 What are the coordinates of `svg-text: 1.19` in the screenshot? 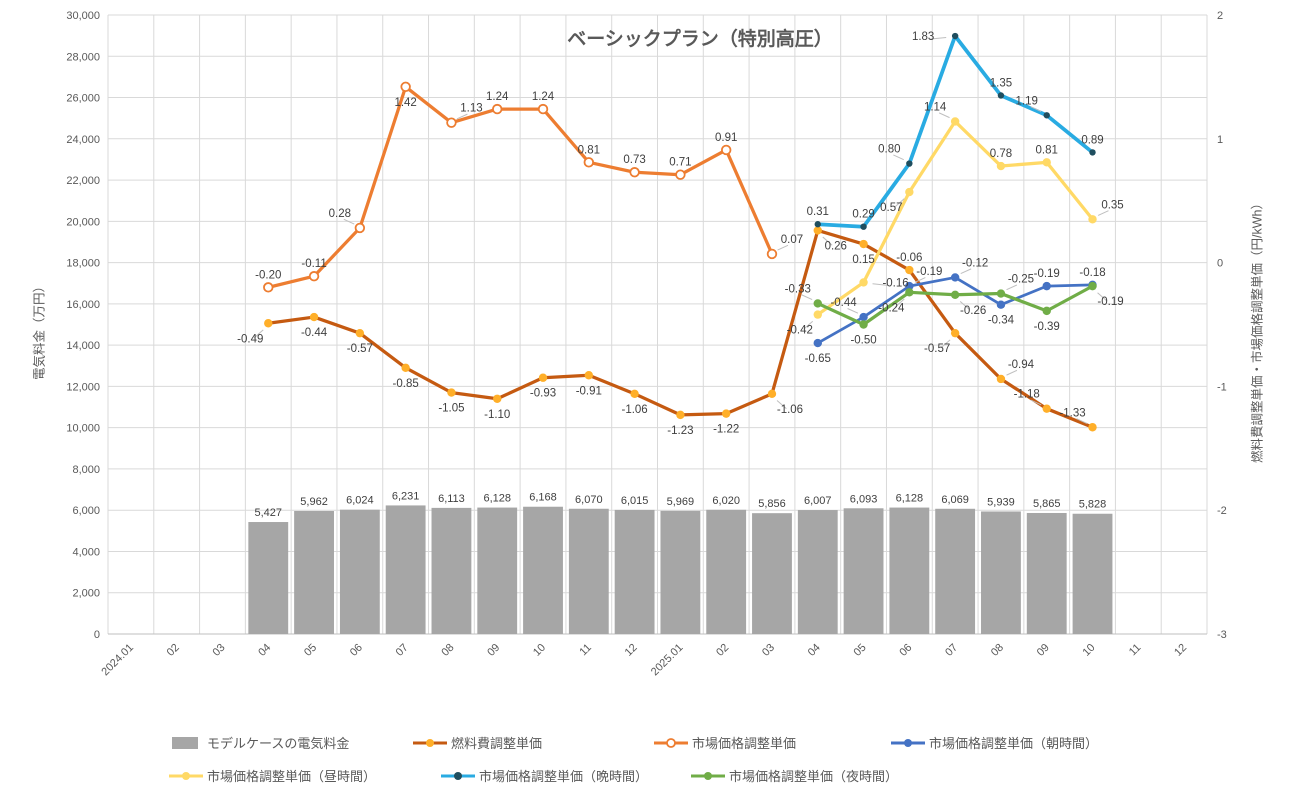 It's located at (1027, 101).